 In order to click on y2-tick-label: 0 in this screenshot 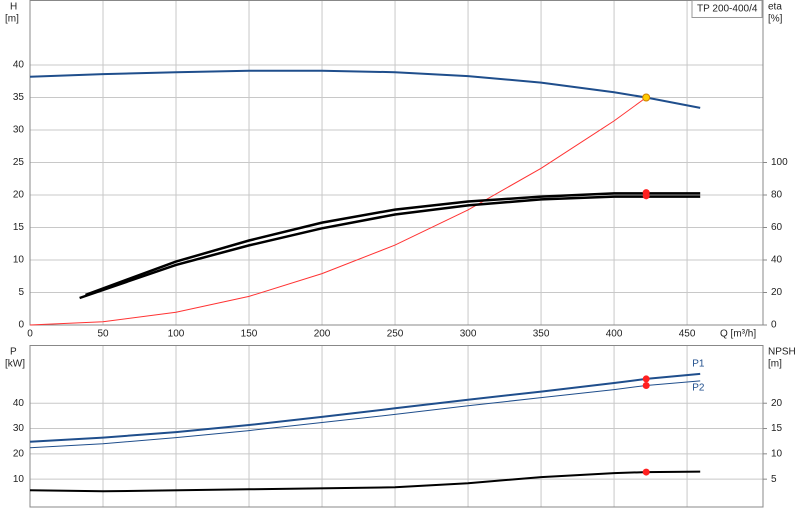, I will do `click(774, 325)`.